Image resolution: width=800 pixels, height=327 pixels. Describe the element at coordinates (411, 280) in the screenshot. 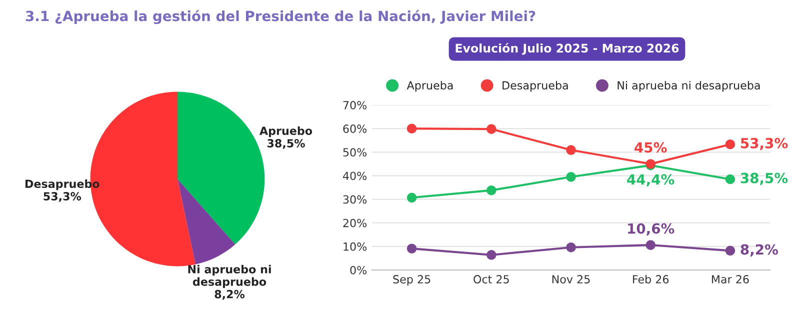

I see `x-tick-label: Sep 25` at that location.